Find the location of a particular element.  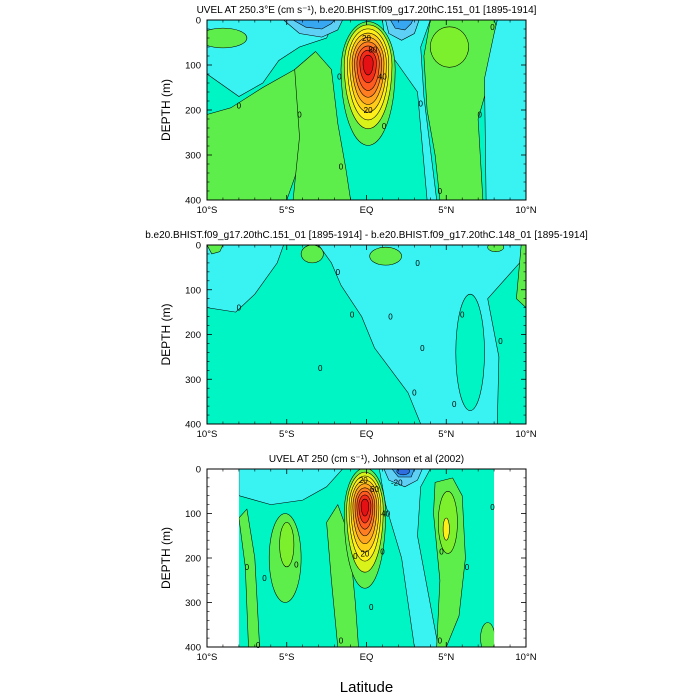

panel-2-fills is located at coordinates (366, 334).